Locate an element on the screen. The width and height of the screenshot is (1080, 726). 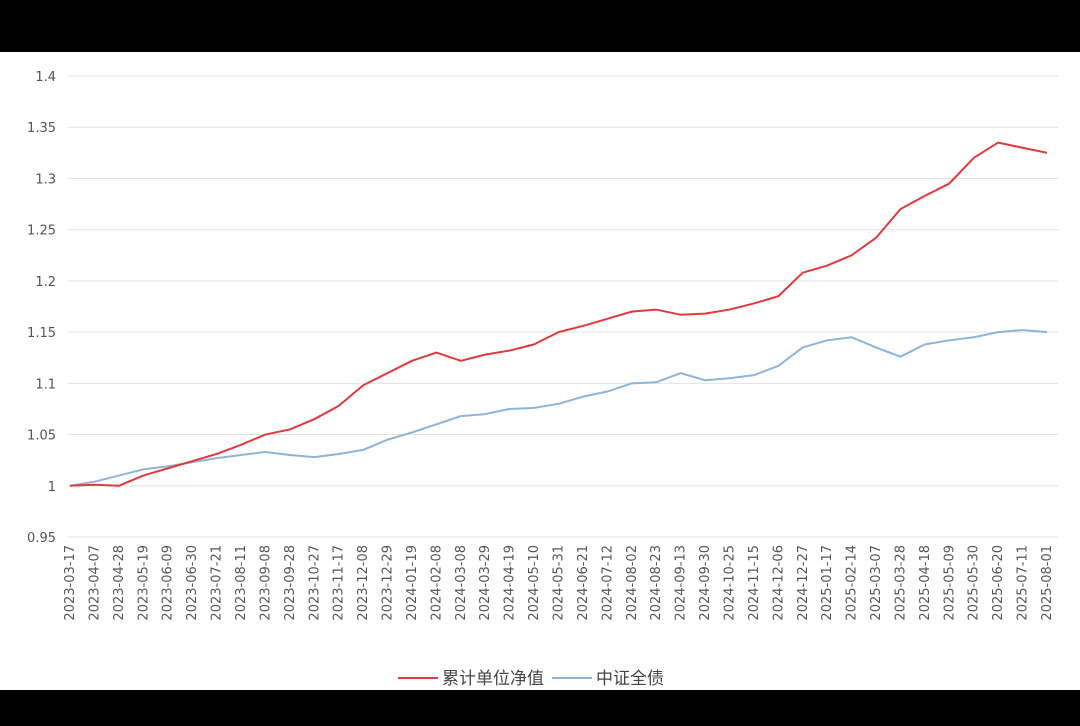
x-tick-label: 2024-09-30 is located at coordinates (705, 583).